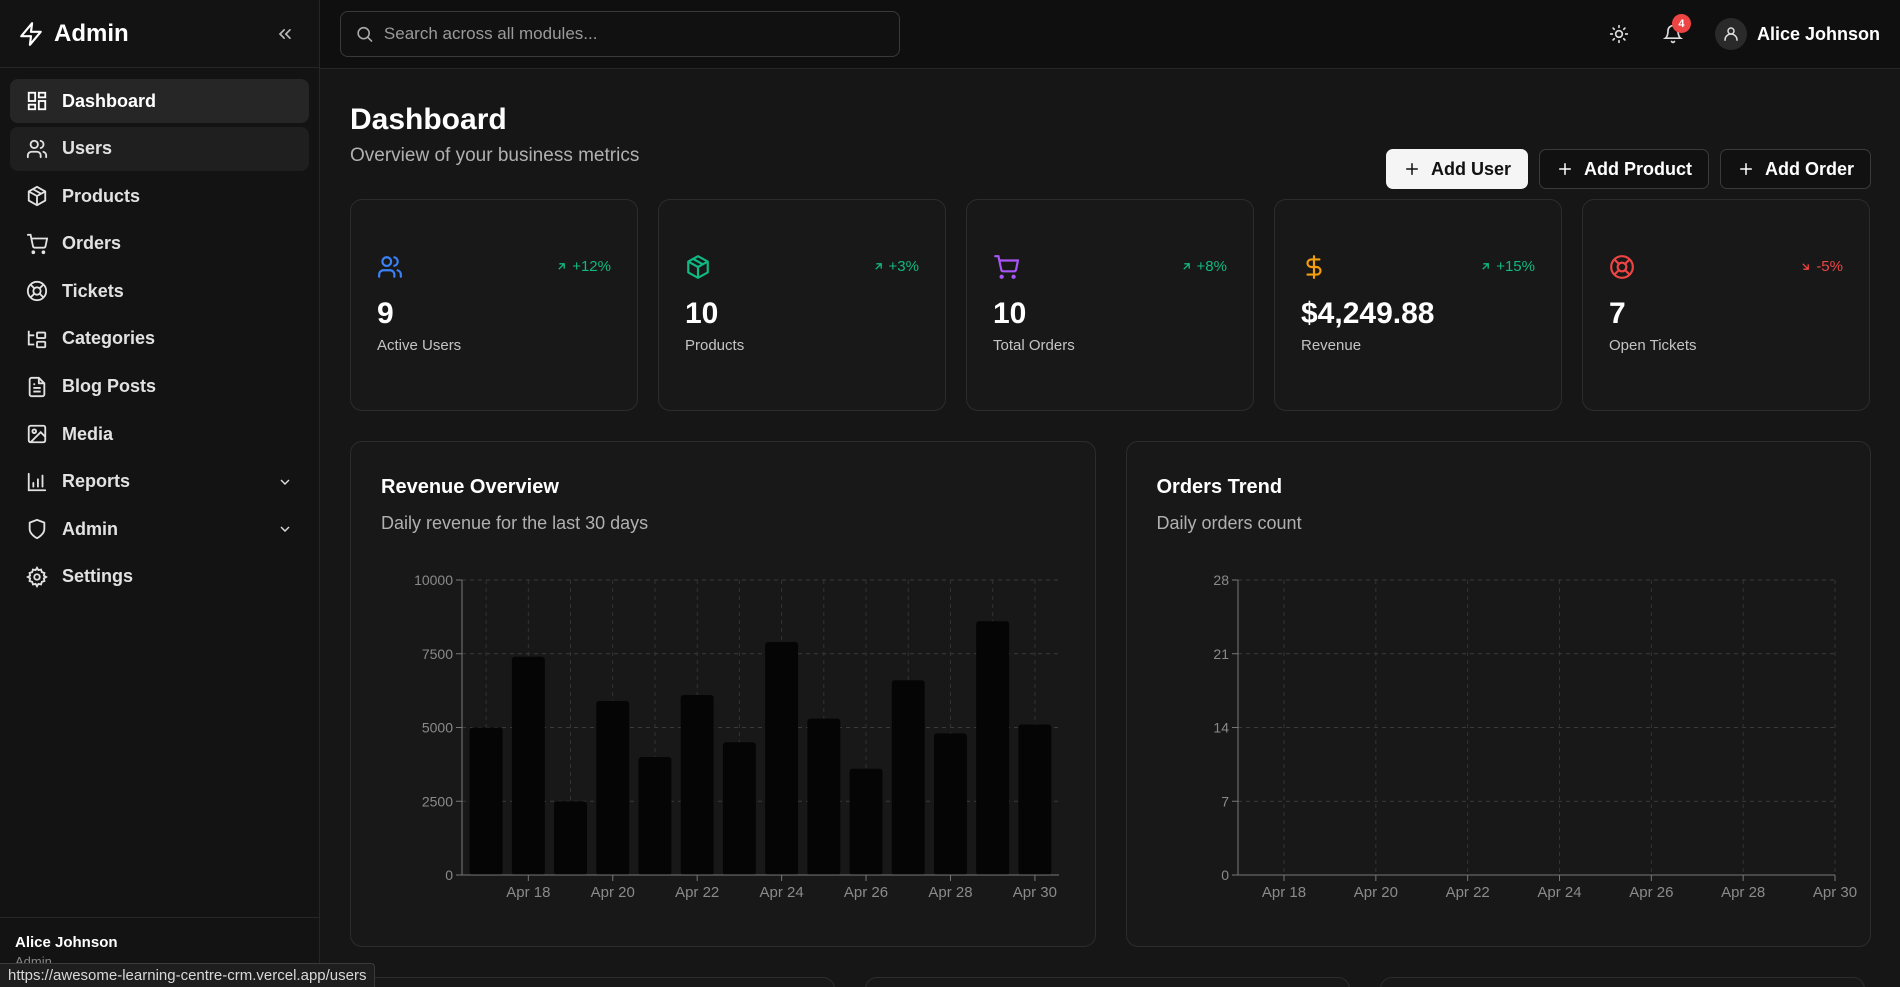 The width and height of the screenshot is (1900, 987). Describe the element at coordinates (73, 34) in the screenshot. I see `brand: Admin` at that location.